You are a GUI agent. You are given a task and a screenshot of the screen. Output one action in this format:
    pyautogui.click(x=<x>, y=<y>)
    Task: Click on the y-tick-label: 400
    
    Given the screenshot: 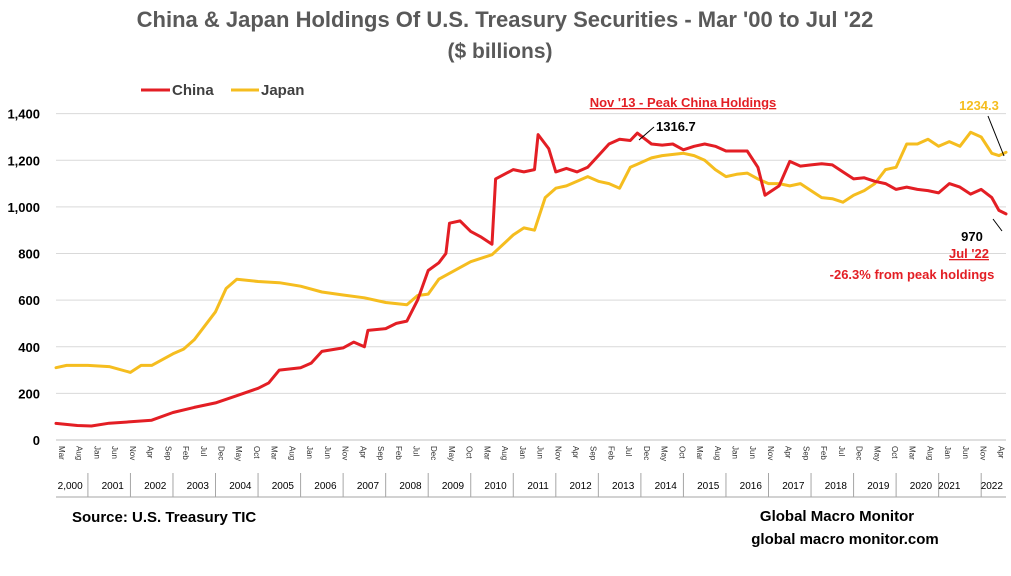 What is the action you would take?
    pyautogui.click(x=29, y=347)
    